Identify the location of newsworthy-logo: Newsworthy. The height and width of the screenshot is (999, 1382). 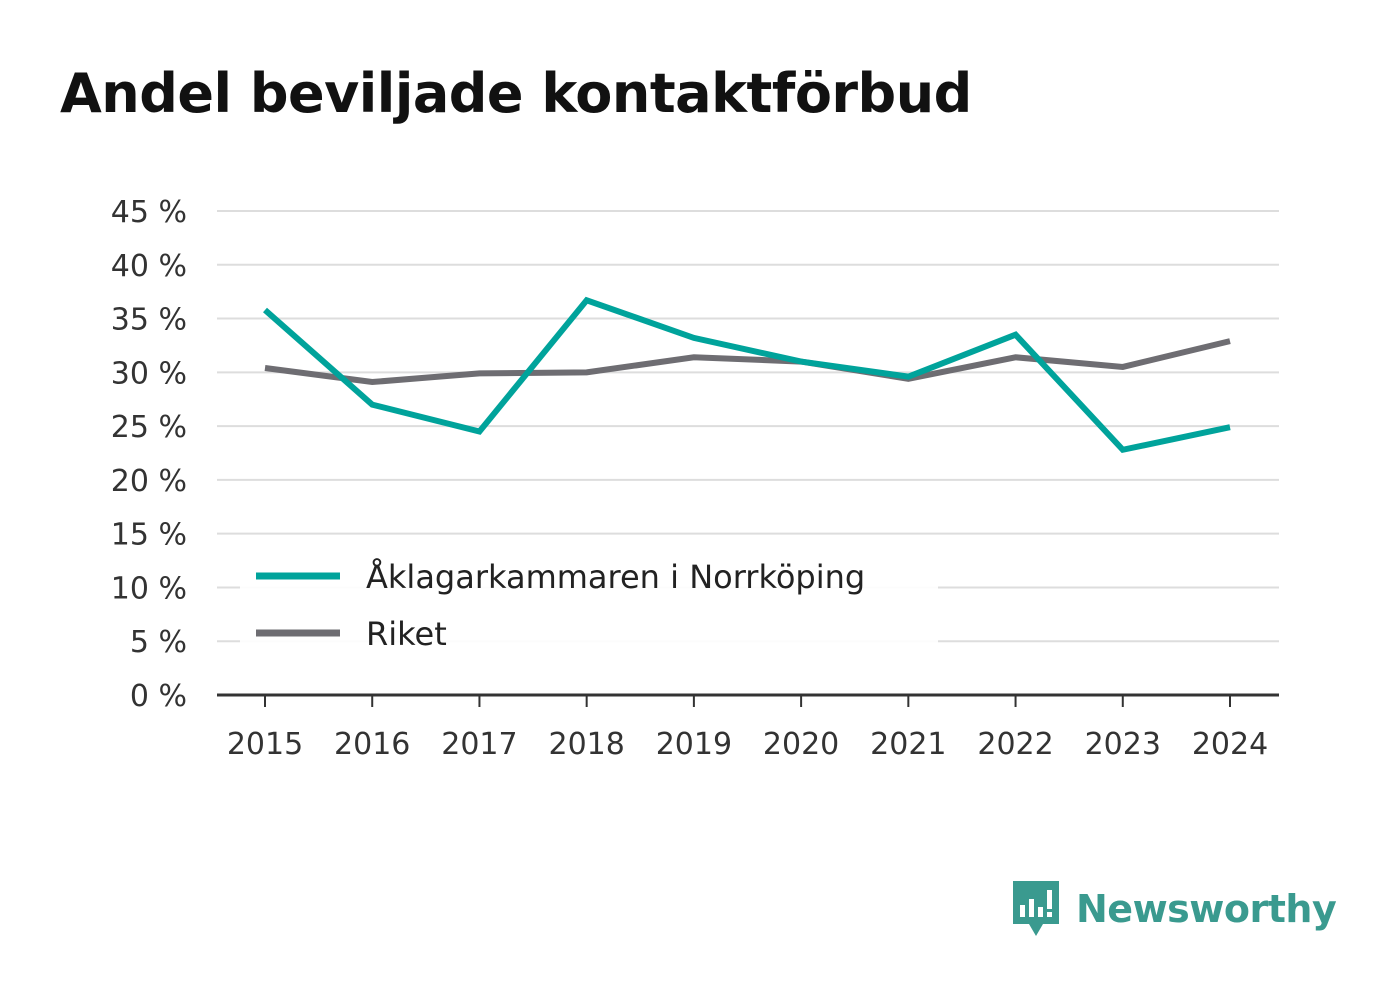
(1173, 909).